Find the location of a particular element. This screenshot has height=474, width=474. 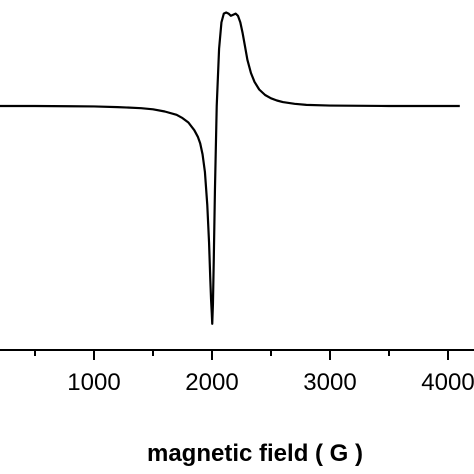

x-tick-label: 4000 is located at coordinates (447, 382).